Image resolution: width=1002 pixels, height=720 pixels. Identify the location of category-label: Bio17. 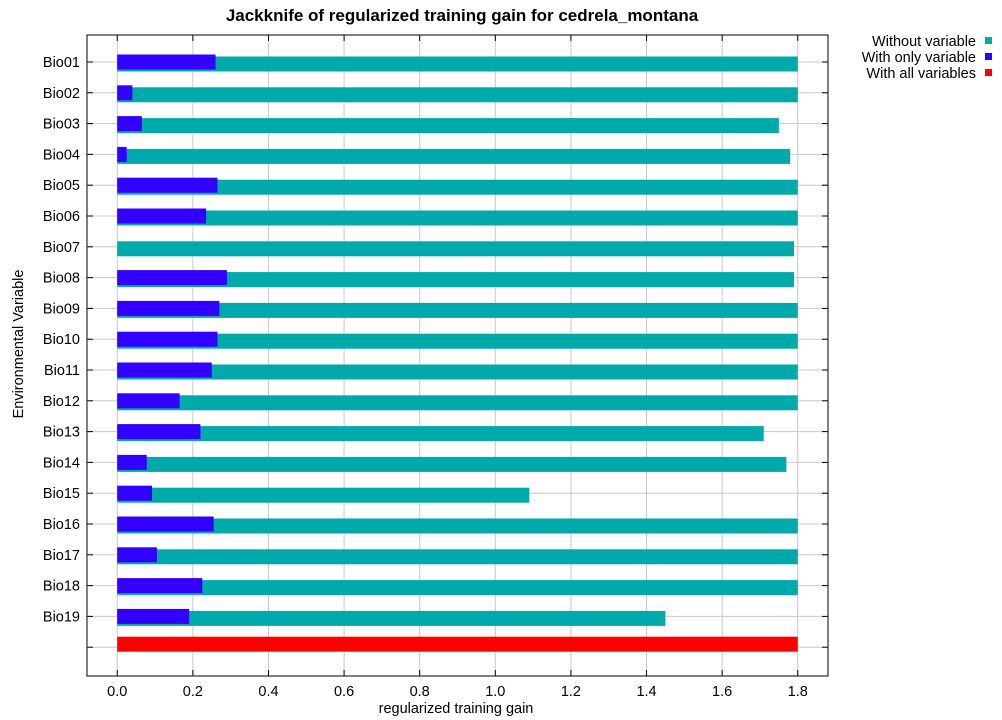
(61, 556).